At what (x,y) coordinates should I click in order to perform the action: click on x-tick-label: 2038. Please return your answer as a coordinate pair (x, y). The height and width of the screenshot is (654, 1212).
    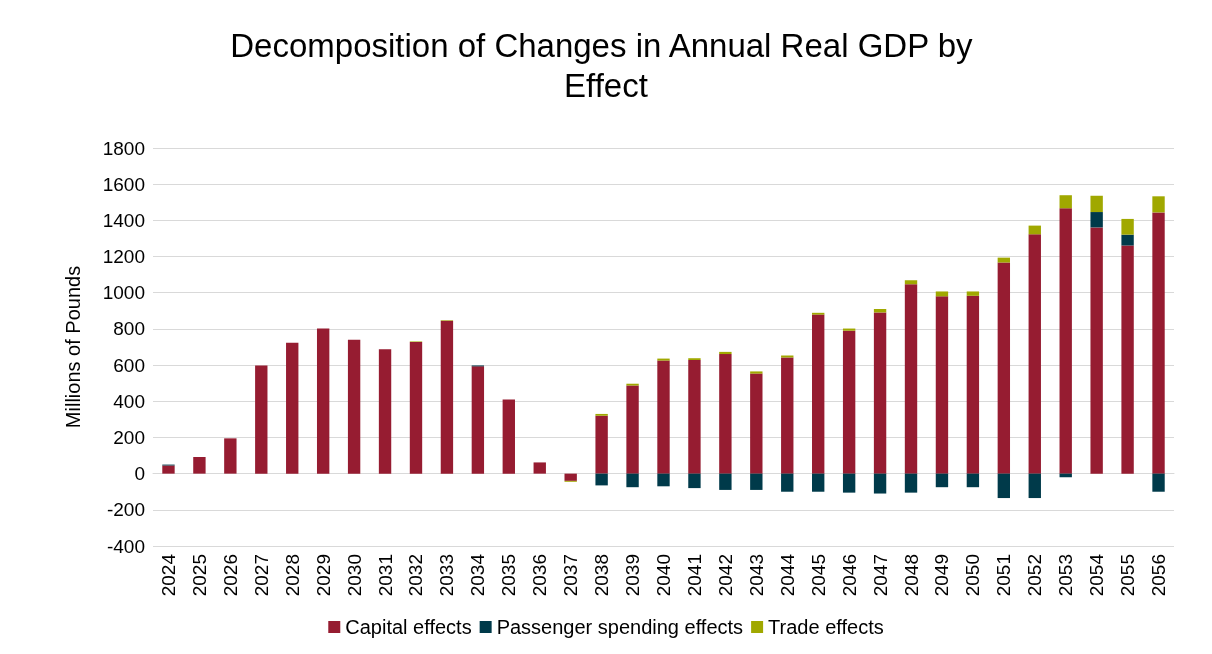
    Looking at the image, I should click on (602, 575).